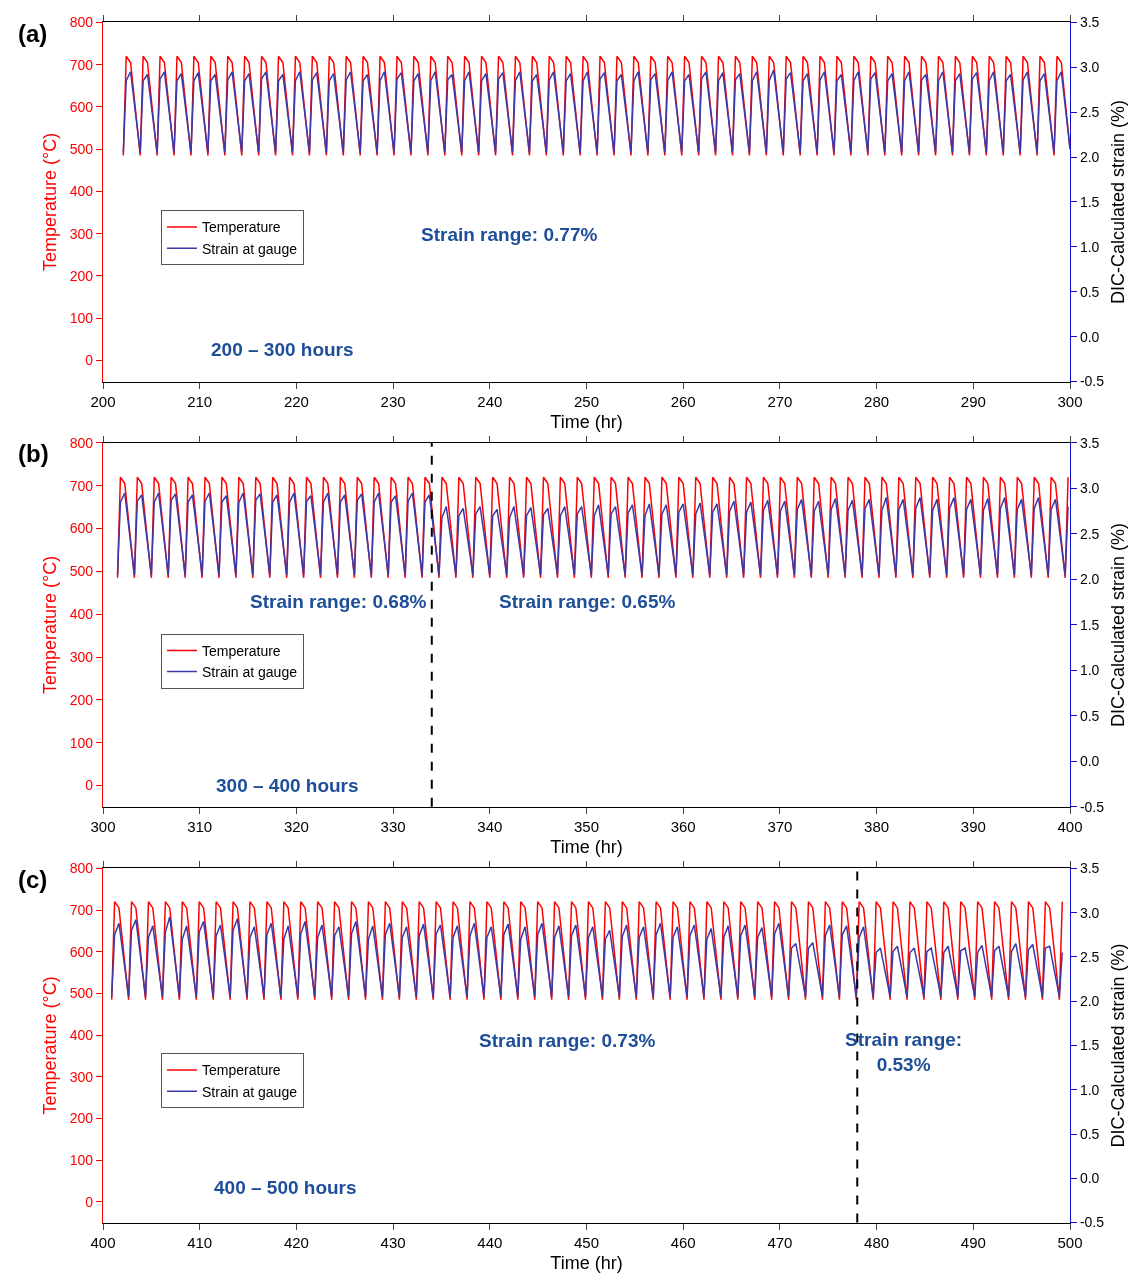 Image resolution: width=1146 pixels, height=1285 pixels. I want to click on x-tick-label: 250, so click(586, 401).